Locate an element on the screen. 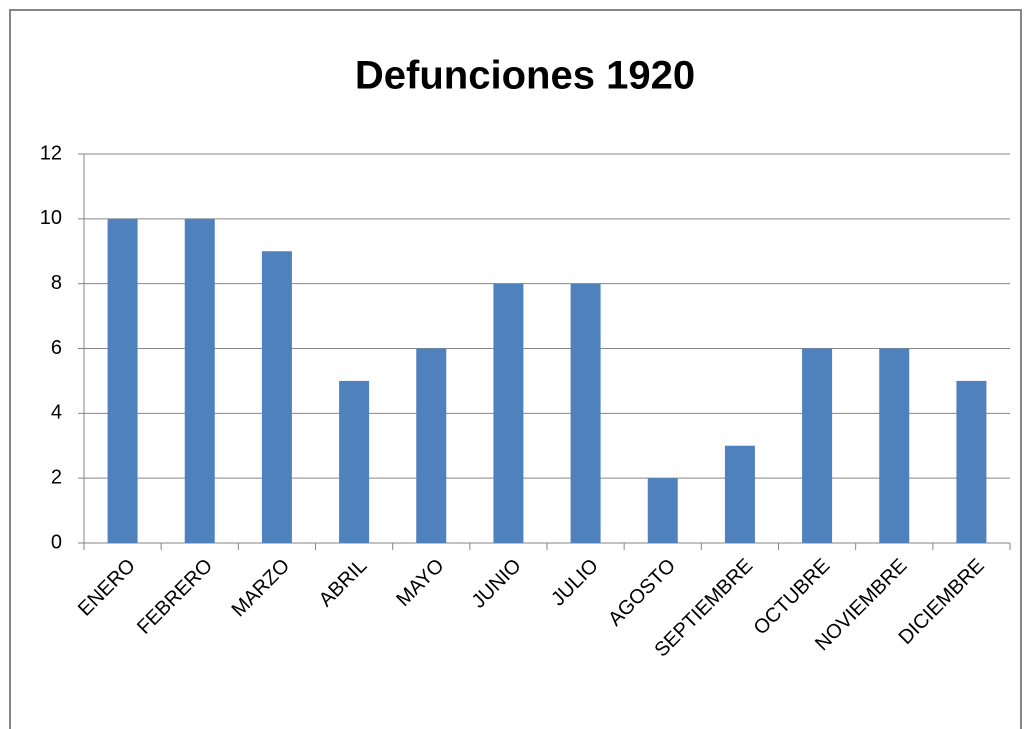 The width and height of the screenshot is (1030, 729). x-tick-label: JUNIO is located at coordinates (497, 584).